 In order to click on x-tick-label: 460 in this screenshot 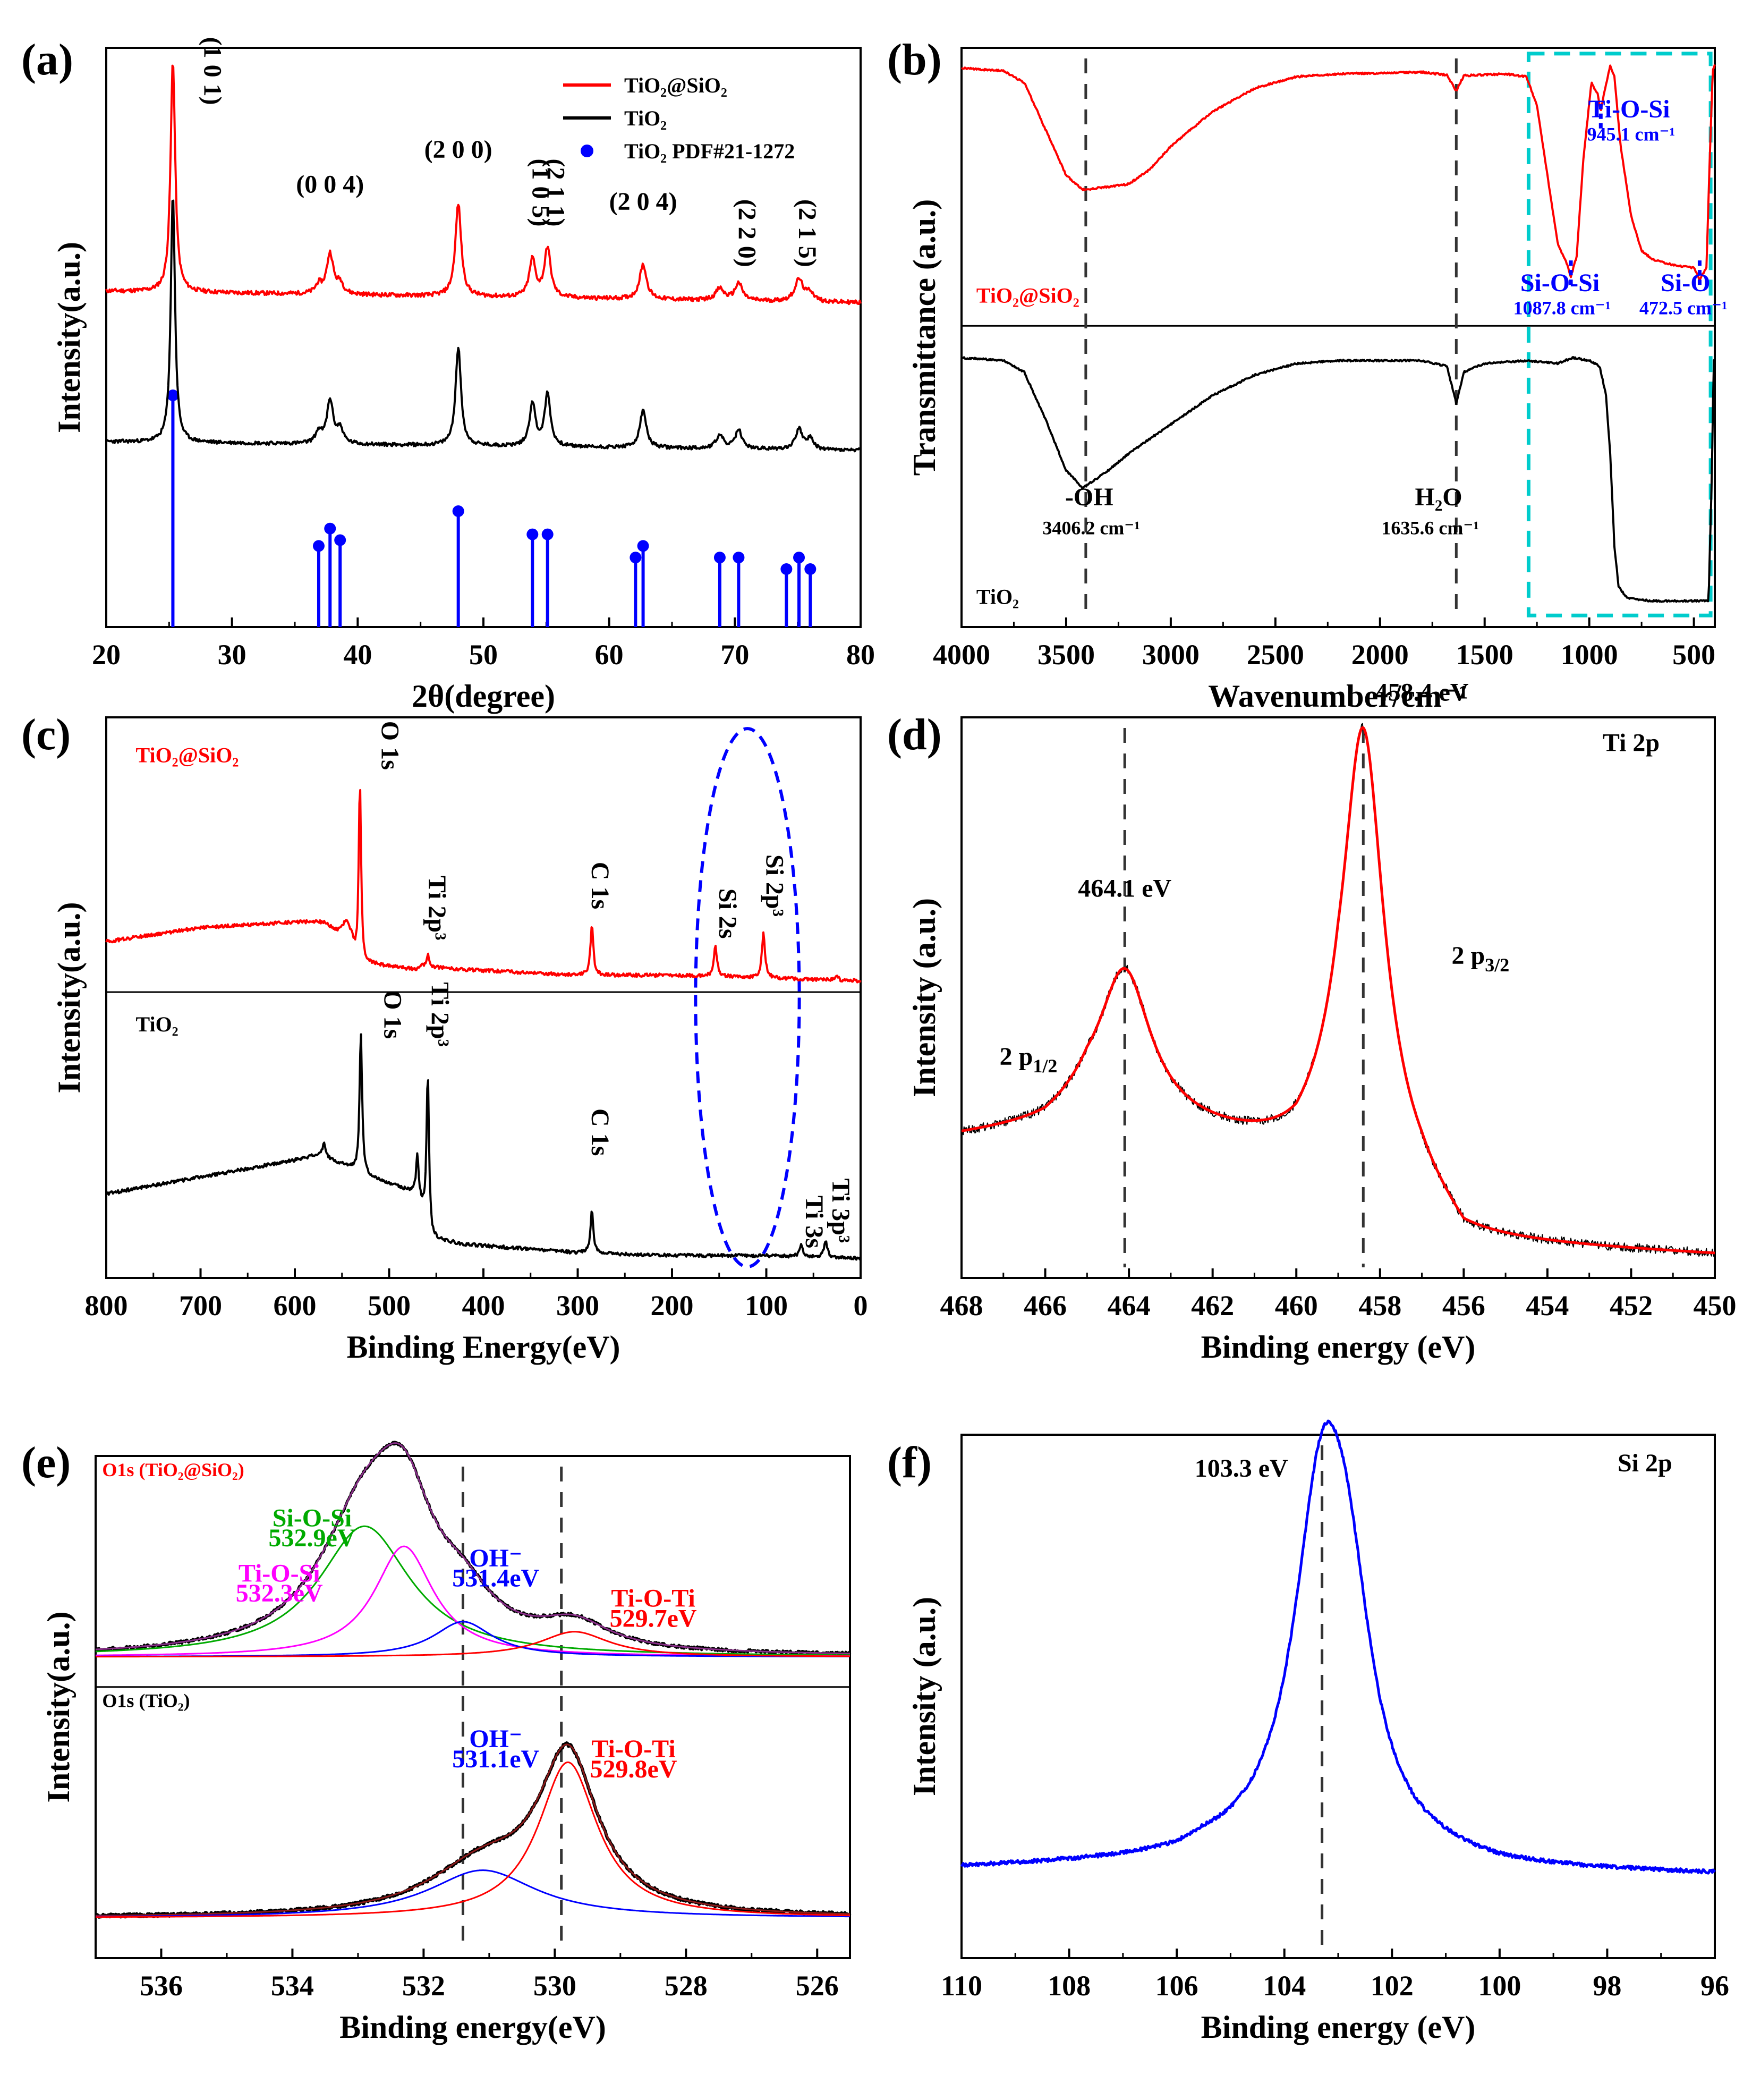, I will do `click(1296, 1306)`.